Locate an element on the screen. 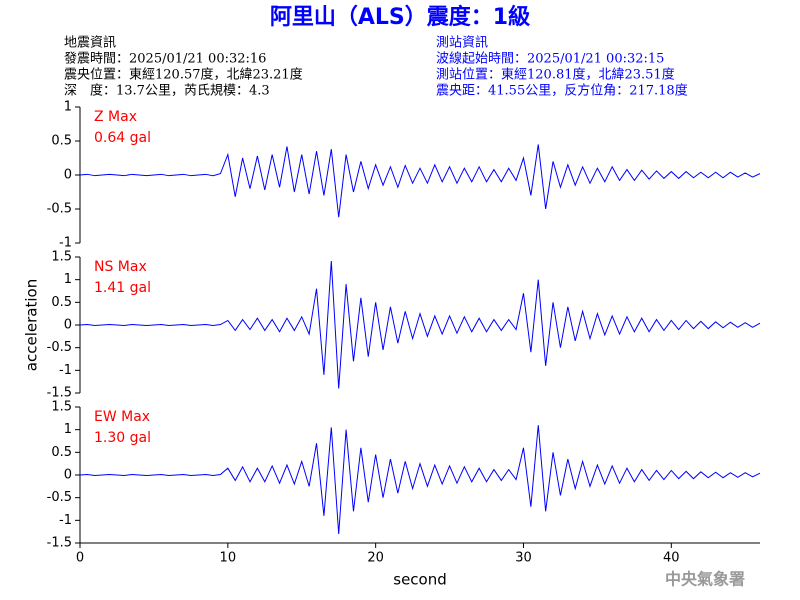  trace-label: Z Max is located at coordinates (115, 117).